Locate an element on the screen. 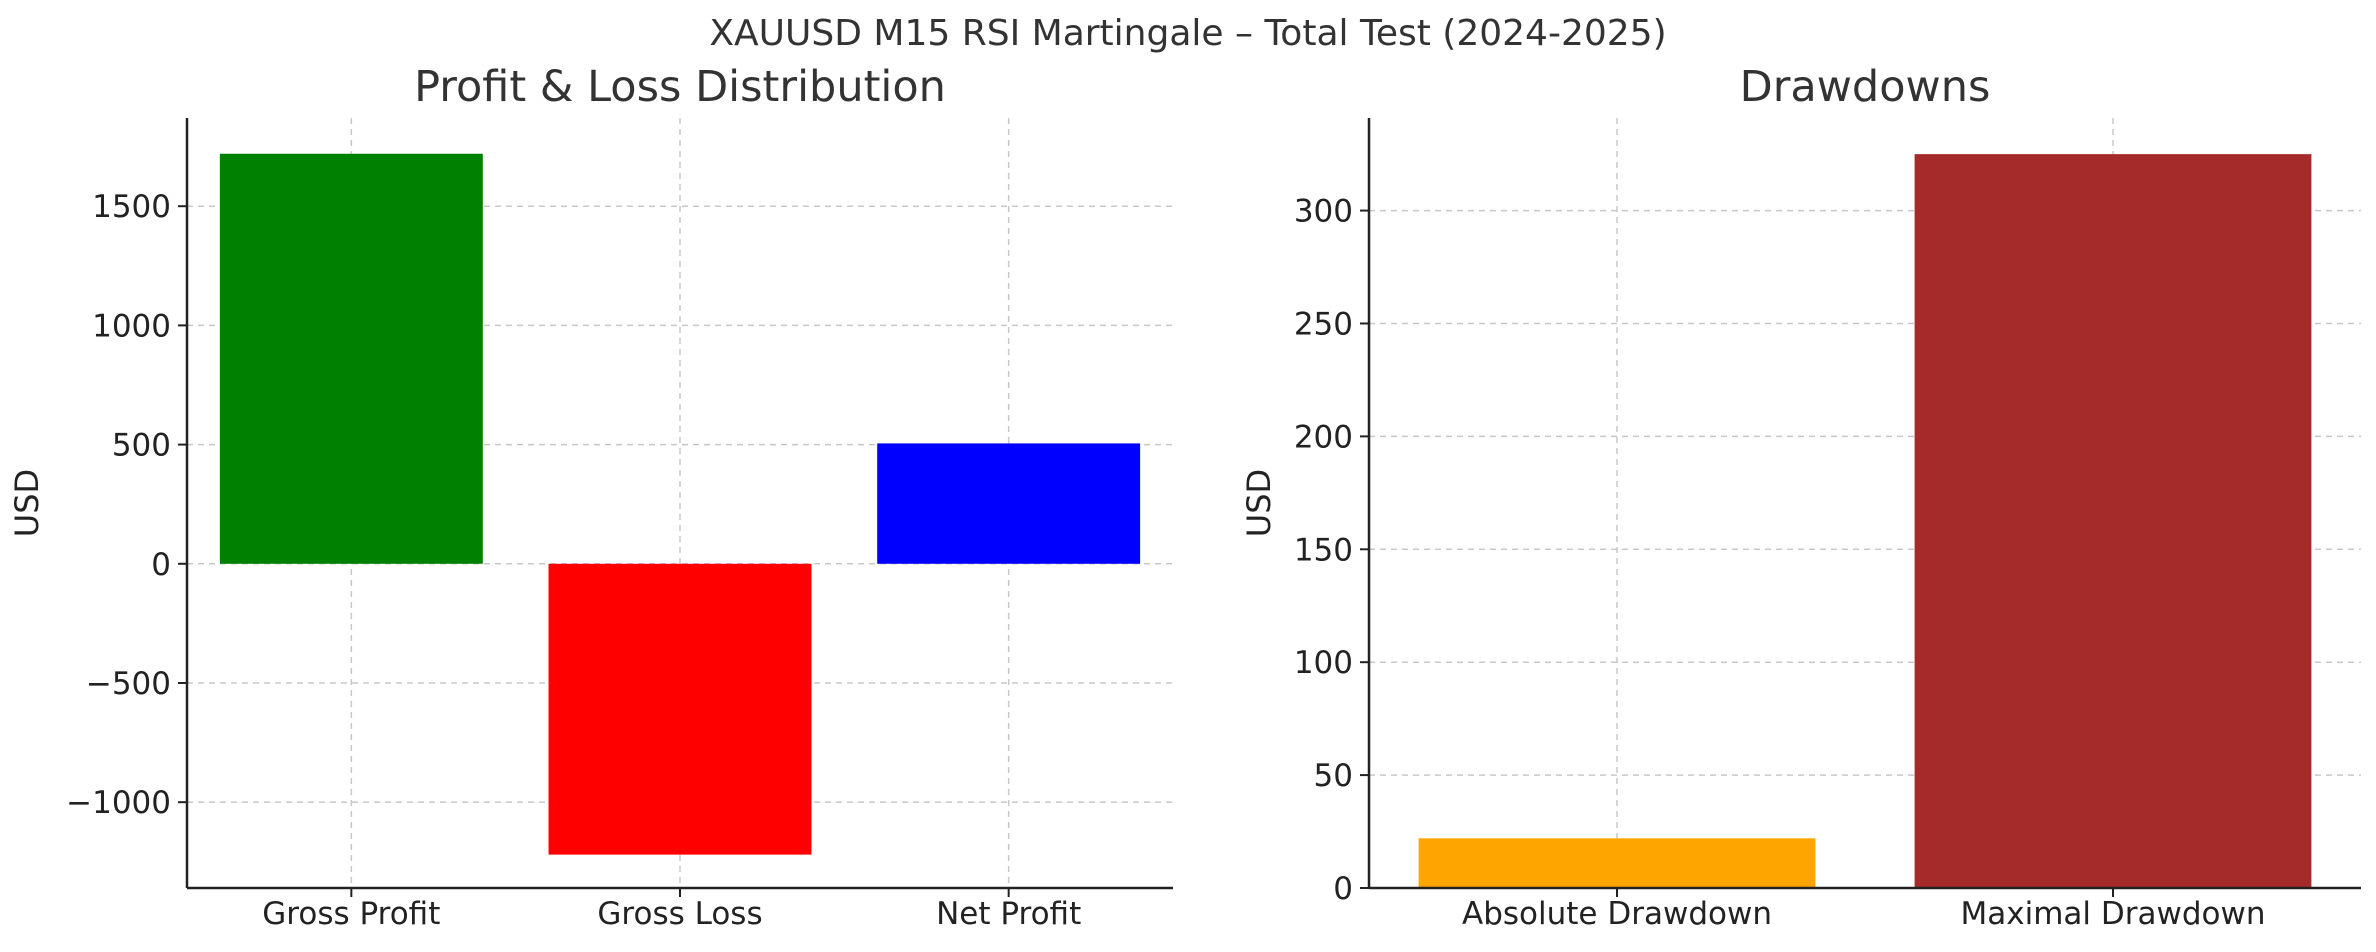 The image size is (2376, 952). y-tick-label: 100 is located at coordinates (1323, 663).